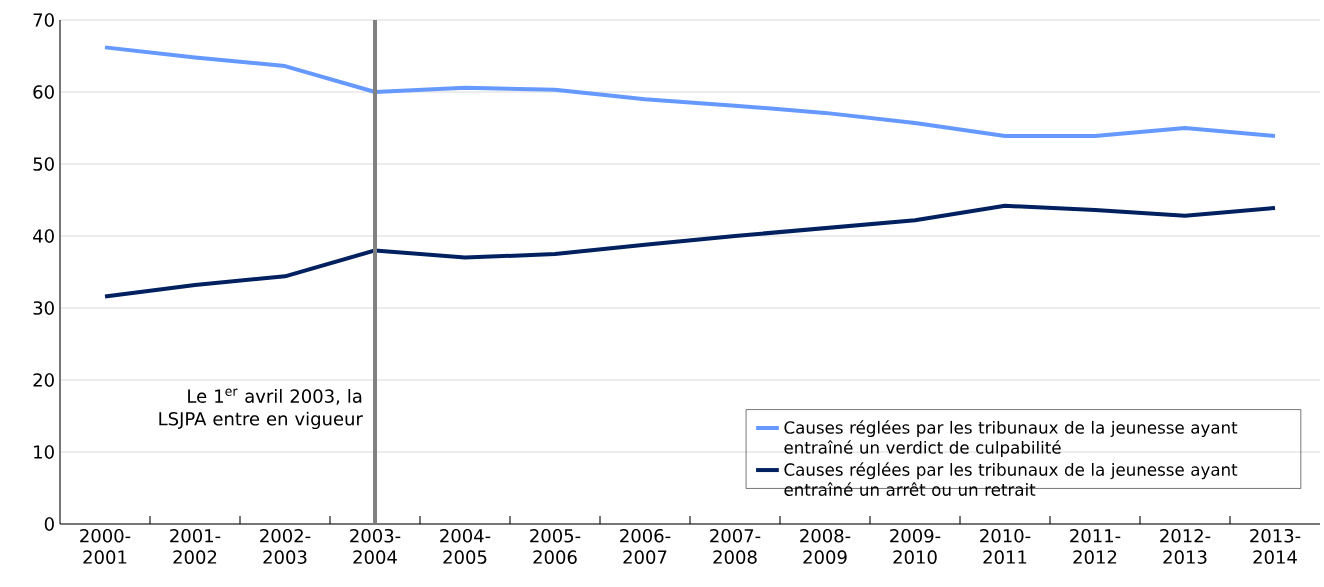 The width and height of the screenshot is (1324, 587). What do you see at coordinates (375, 546) in the screenshot?
I see `x-tick-label: 2003-2004` at bounding box center [375, 546].